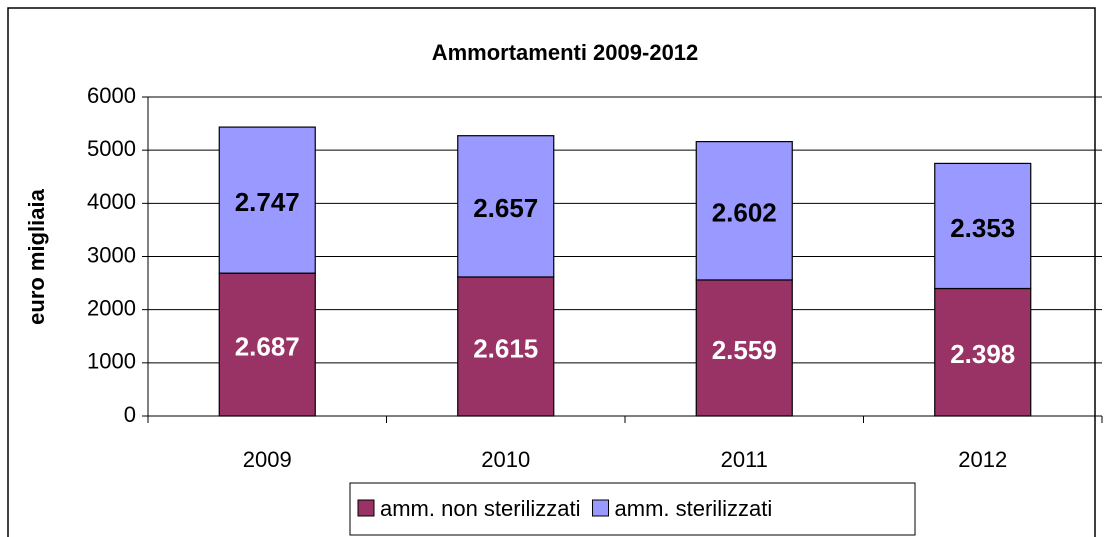 The width and height of the screenshot is (1104, 537). Describe the element at coordinates (36, 256) in the screenshot. I see `y-axis-label: euro migliaia` at that location.